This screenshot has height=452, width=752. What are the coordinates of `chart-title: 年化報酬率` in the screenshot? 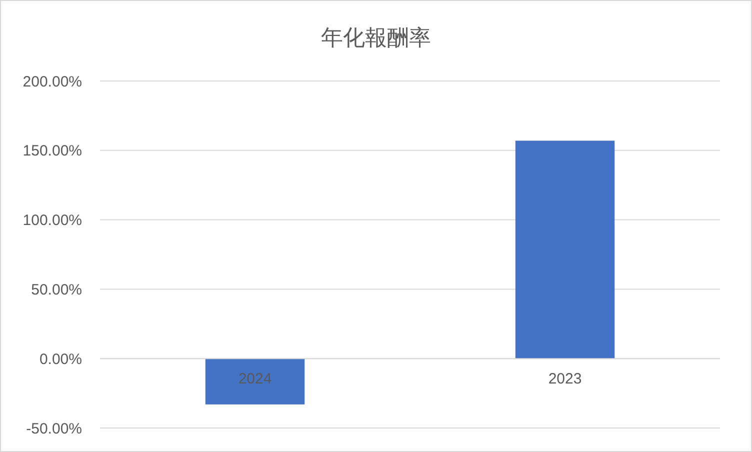 It's located at (376, 37).